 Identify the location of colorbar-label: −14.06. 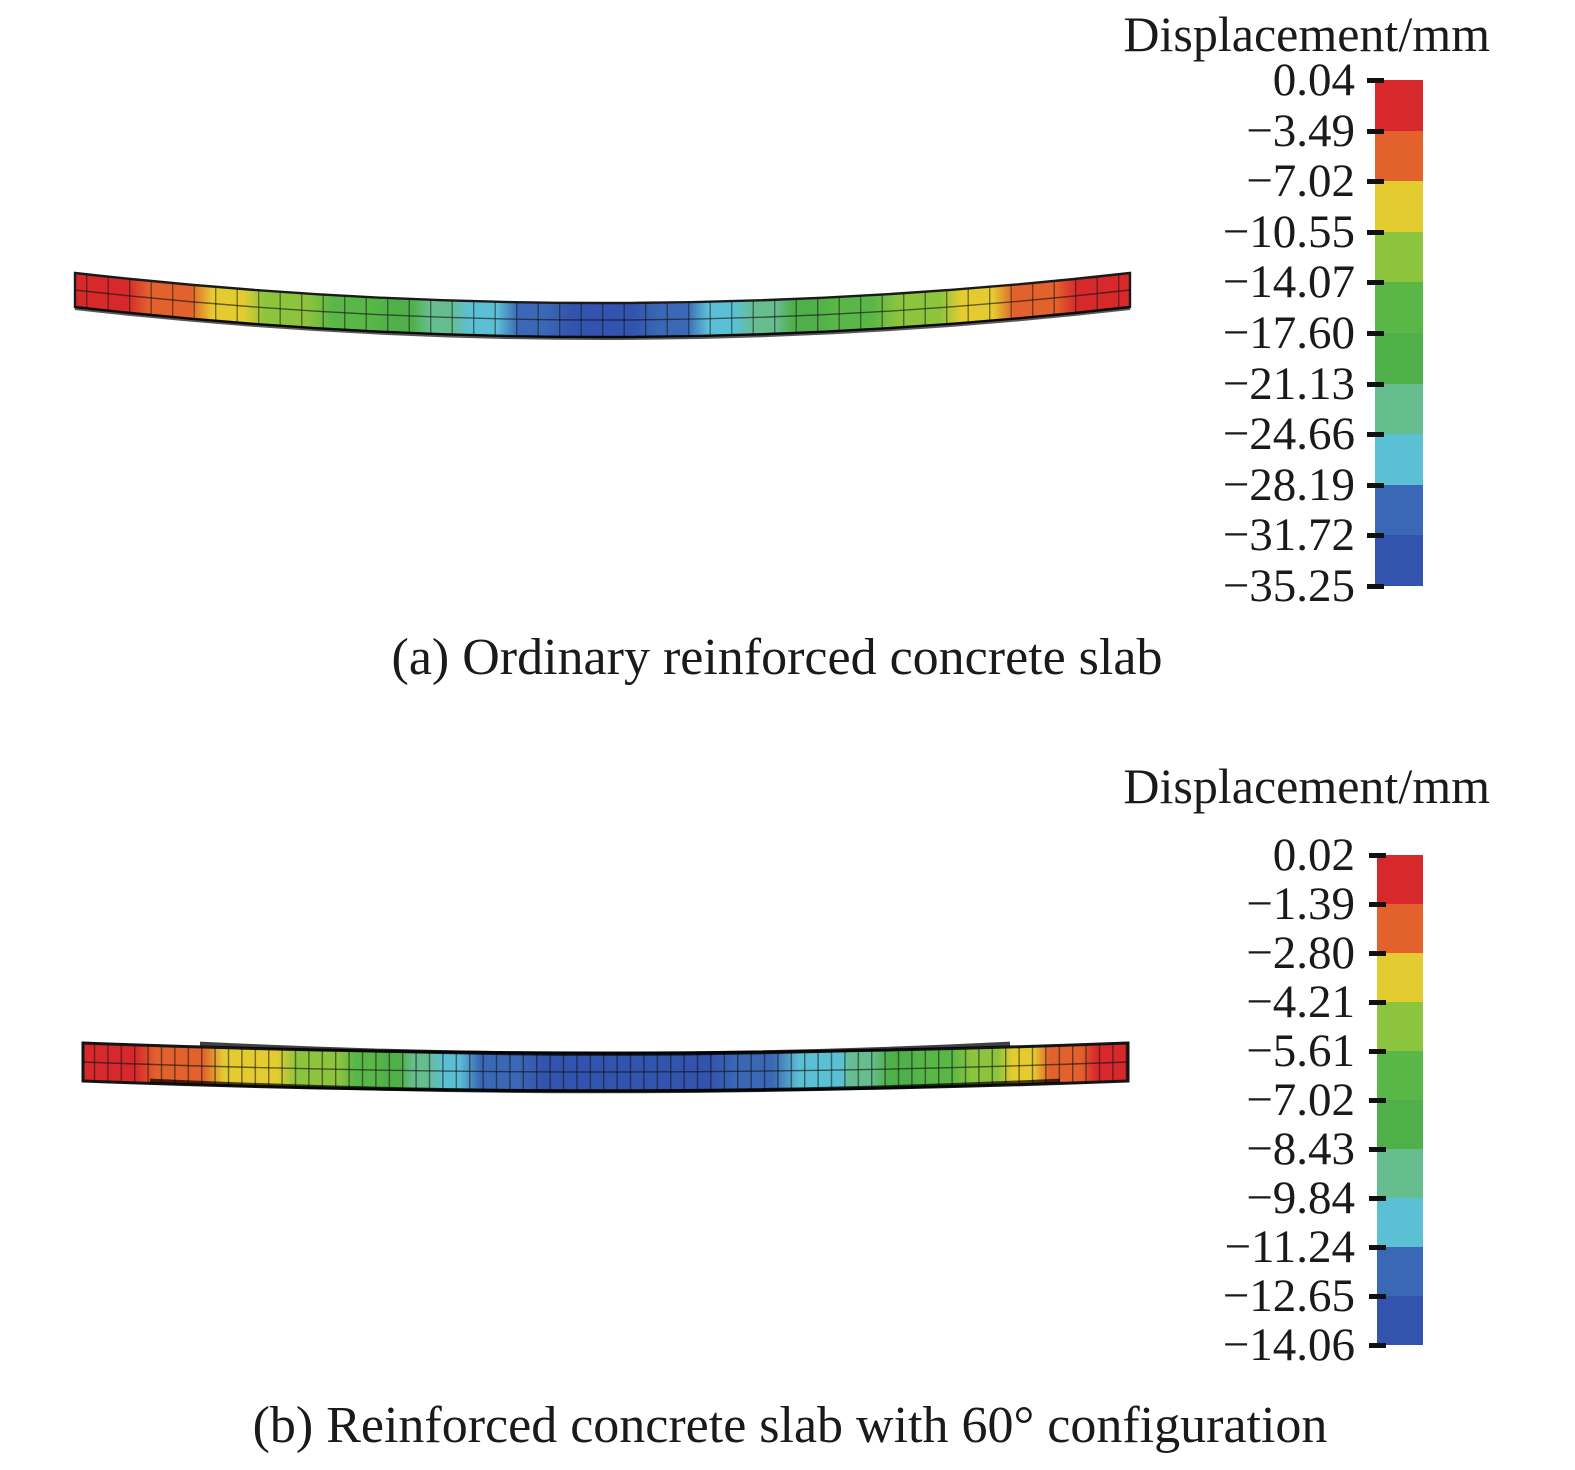
(1288, 1345).